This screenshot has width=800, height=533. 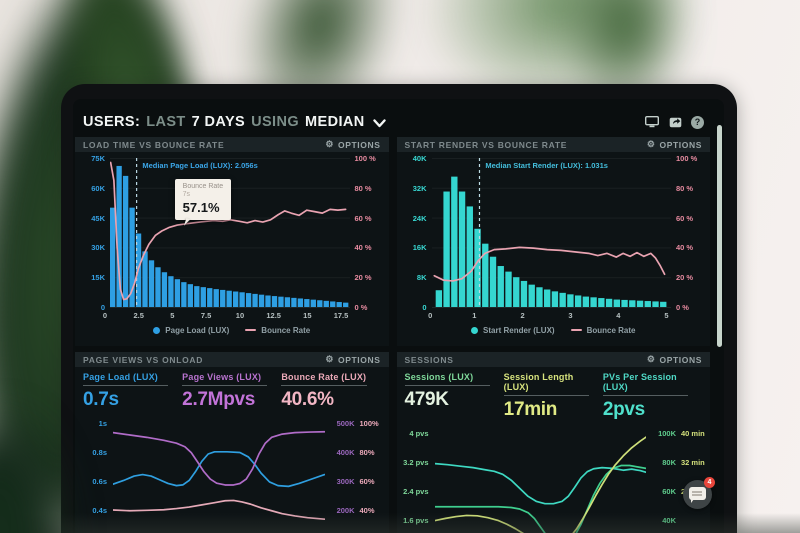 What do you see at coordinates (399, 122) in the screenshot?
I see `app-header: USERS: LAST 7 DAYS USING MEDIAN ?` at bounding box center [399, 122].